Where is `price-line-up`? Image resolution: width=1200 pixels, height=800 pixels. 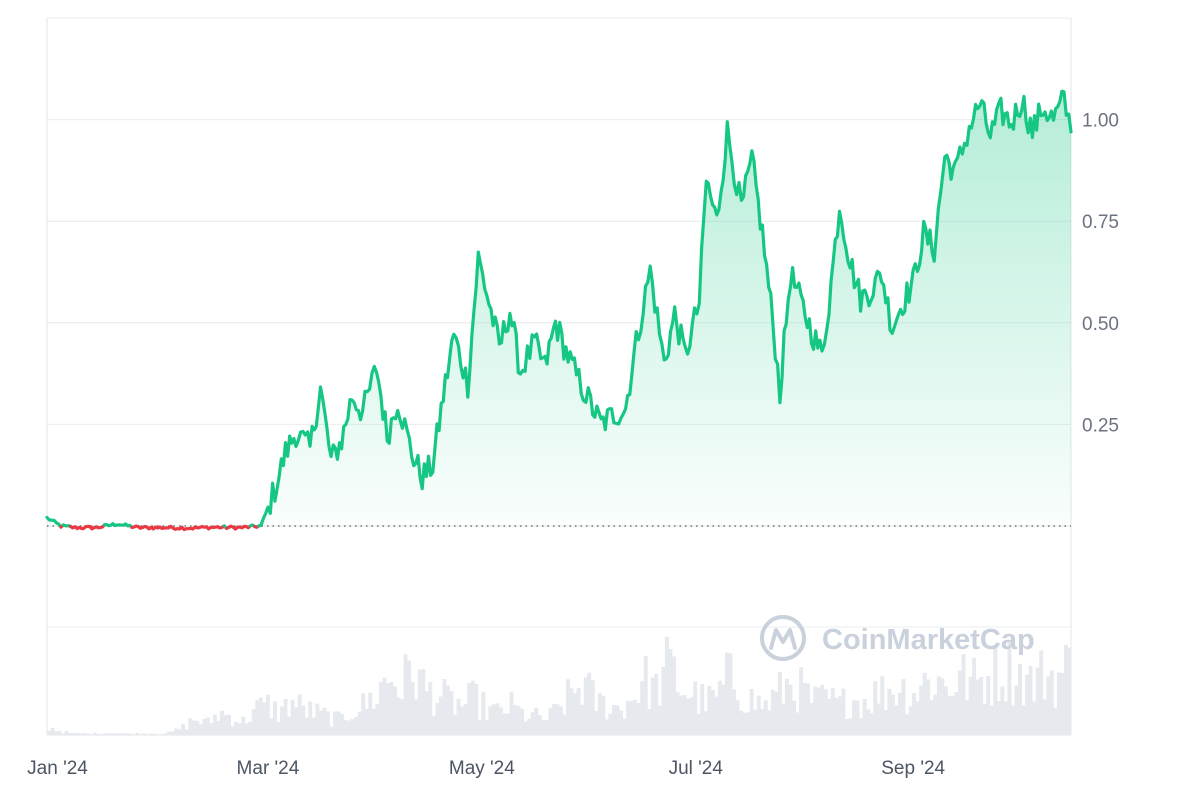 price-line-up is located at coordinates (118, 525).